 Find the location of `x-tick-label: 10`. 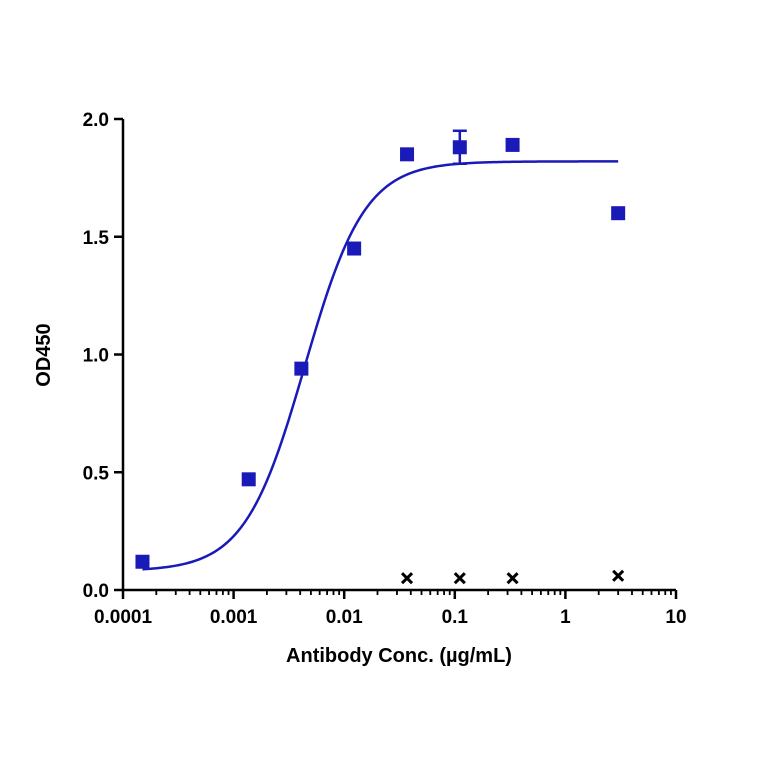

x-tick-label: 10 is located at coordinates (675, 617).